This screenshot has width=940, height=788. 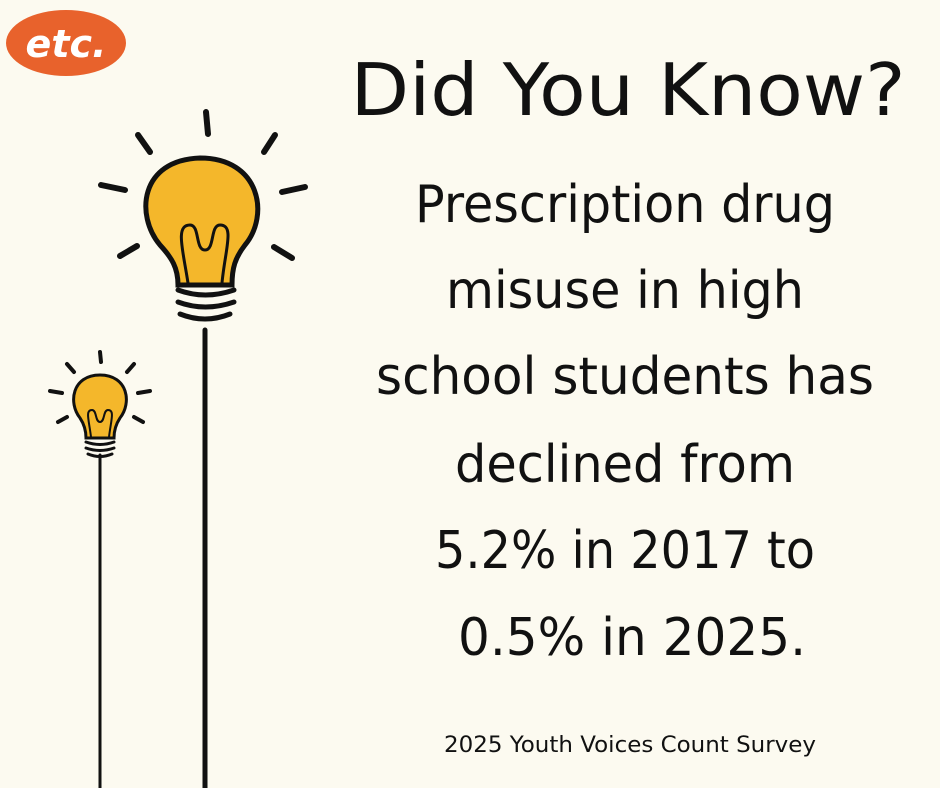 I want to click on body-line: school students has, so click(x=625, y=377).